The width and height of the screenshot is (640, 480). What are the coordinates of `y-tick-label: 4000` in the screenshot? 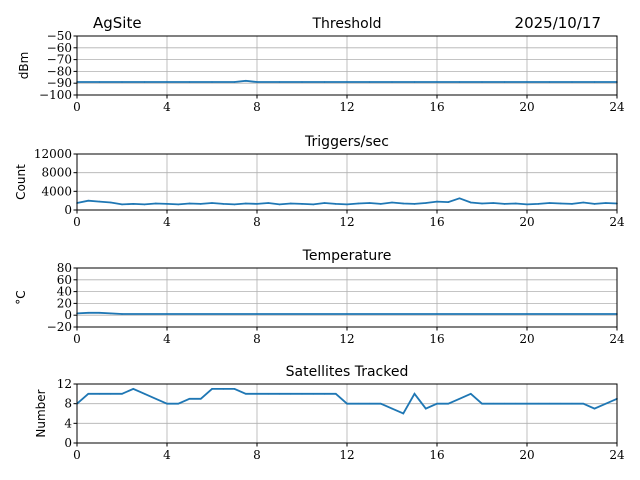 It's located at (56, 191).